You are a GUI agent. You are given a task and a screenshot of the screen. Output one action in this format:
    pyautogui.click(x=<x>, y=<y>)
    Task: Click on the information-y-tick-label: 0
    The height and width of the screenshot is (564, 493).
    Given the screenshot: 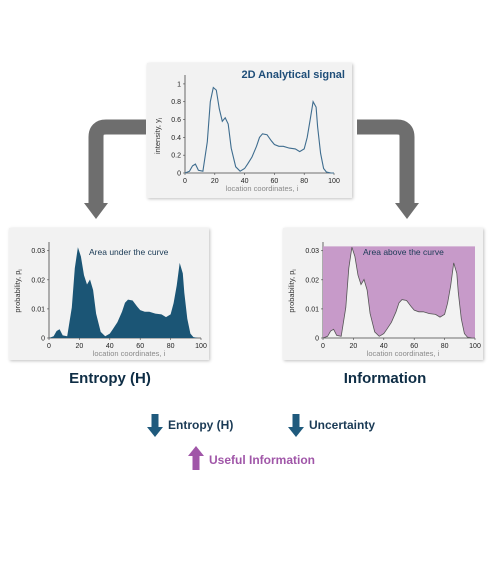 What is the action you would take?
    pyautogui.click(x=317, y=339)
    